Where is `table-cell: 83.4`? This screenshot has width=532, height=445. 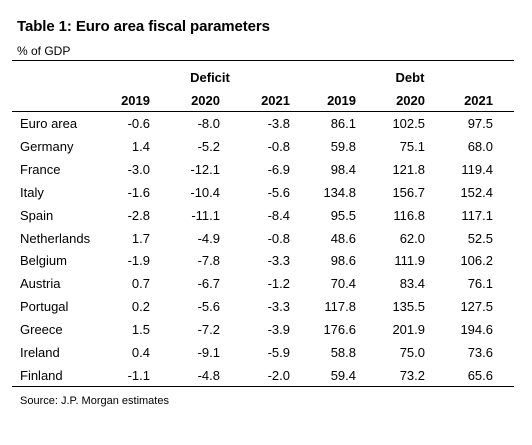 table-cell: 83.4 is located at coordinates (412, 284).